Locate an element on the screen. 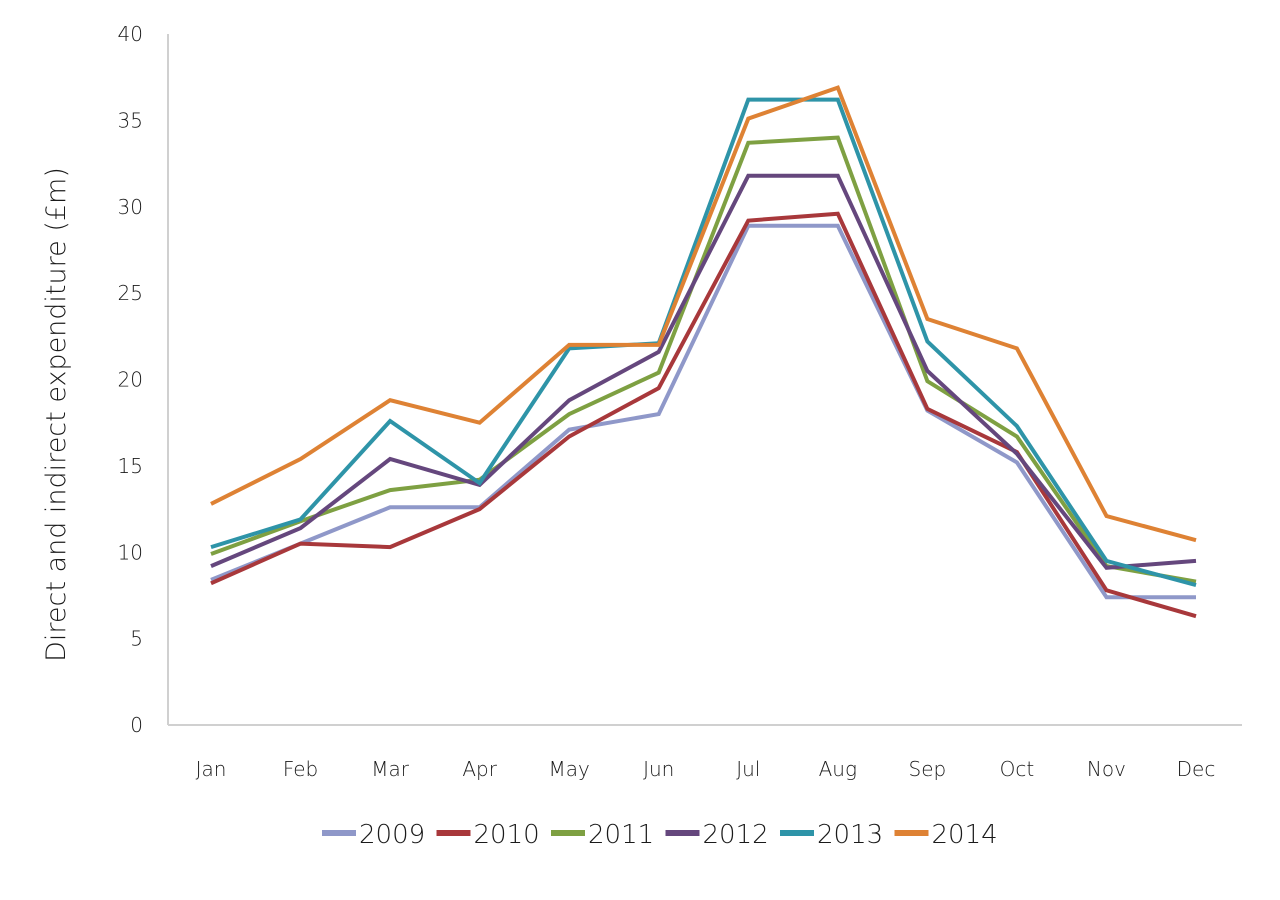  y-tick-label: 35 is located at coordinates (130, 120).